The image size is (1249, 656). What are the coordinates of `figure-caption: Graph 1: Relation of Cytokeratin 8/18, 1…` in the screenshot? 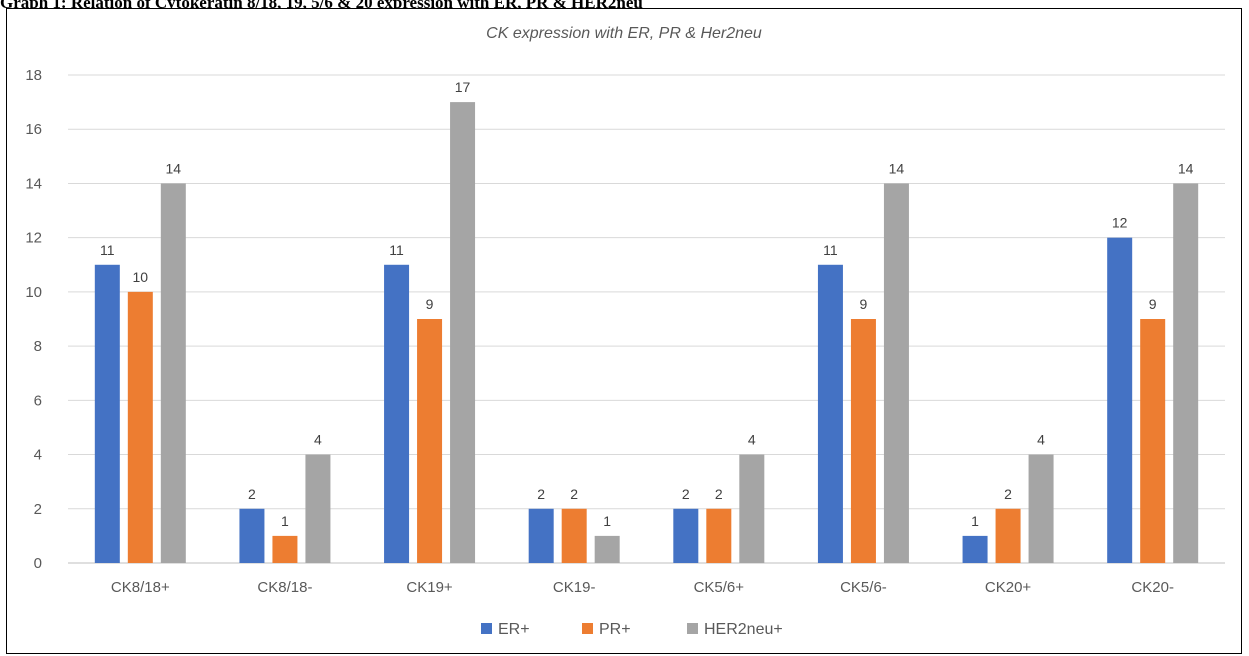 It's located at (624, 4).